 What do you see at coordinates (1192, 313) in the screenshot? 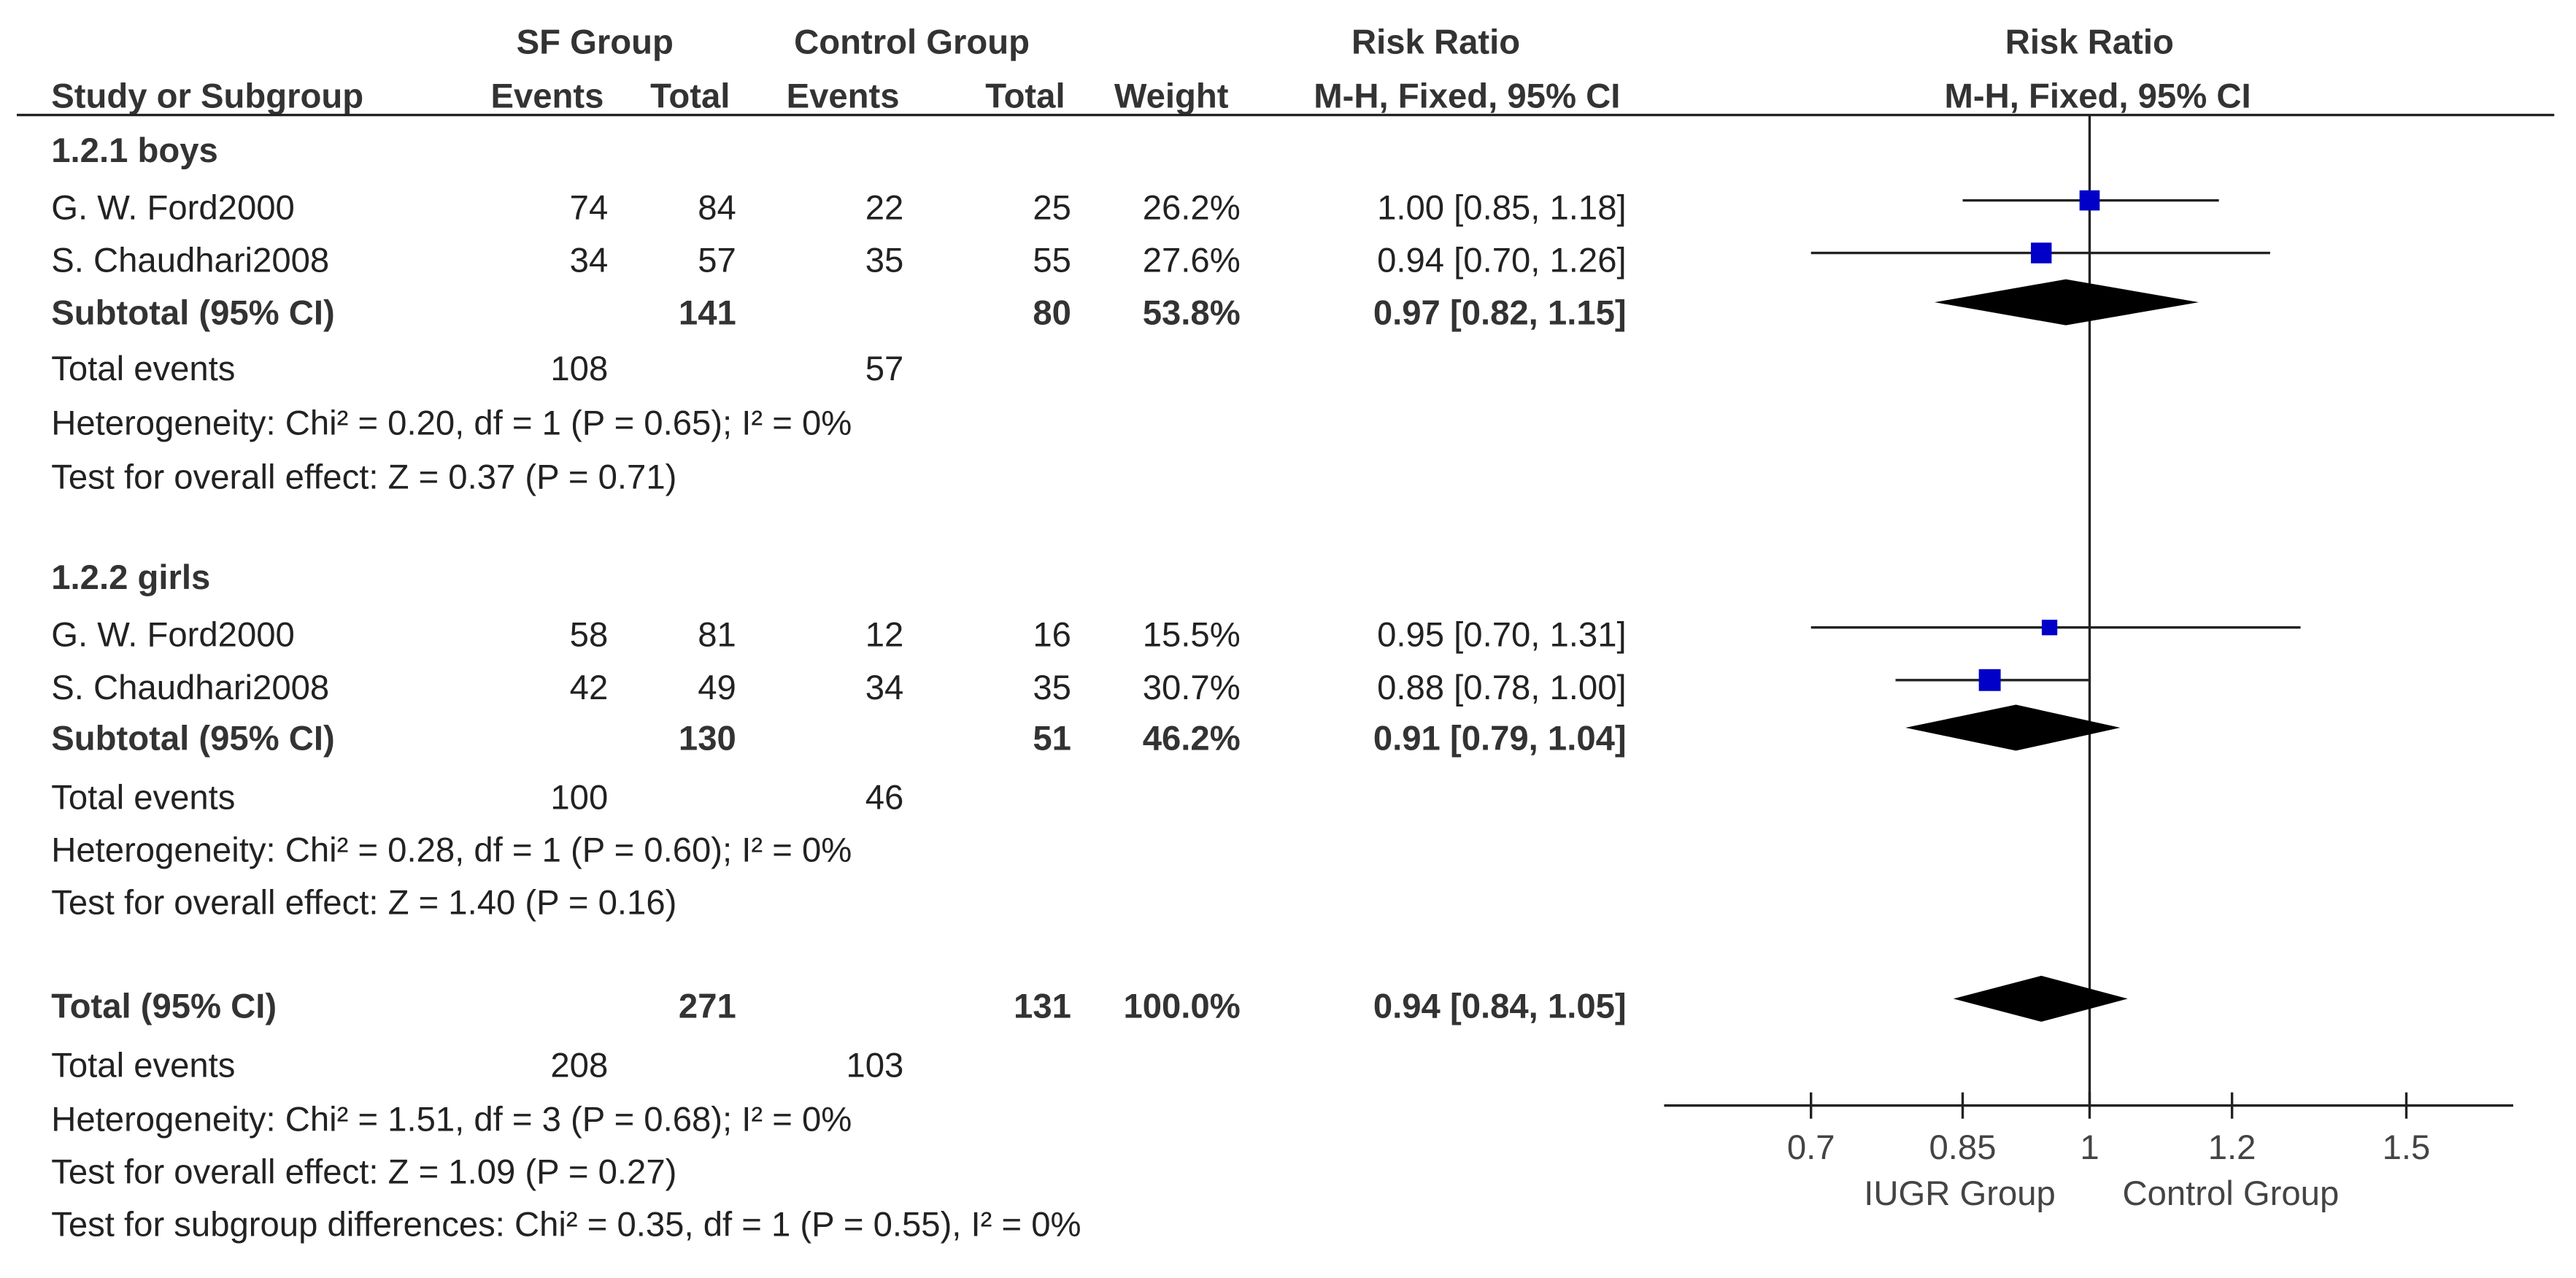
I see `cell-weight: 53.8%` at bounding box center [1192, 313].